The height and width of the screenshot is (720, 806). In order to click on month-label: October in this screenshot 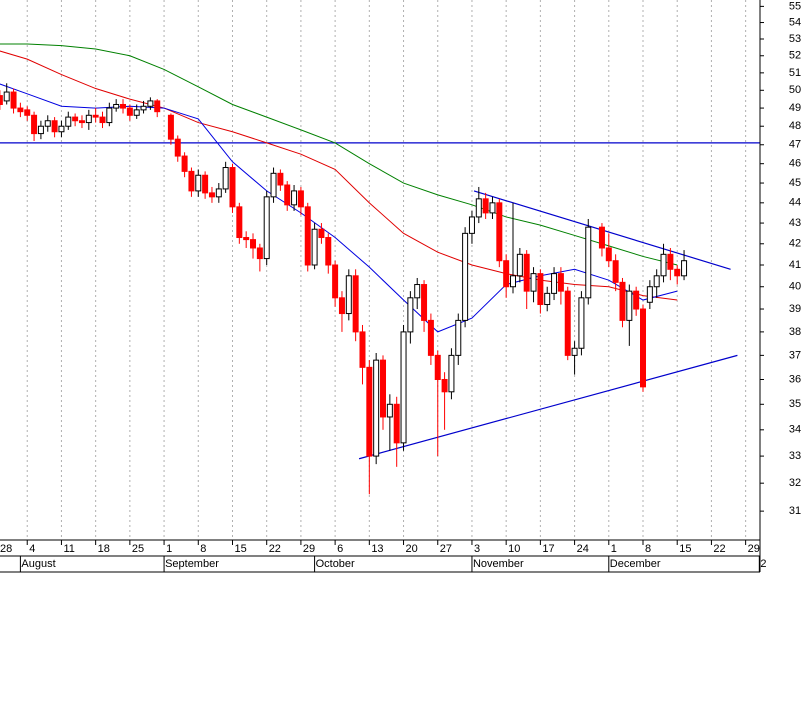, I will do `click(335, 564)`.